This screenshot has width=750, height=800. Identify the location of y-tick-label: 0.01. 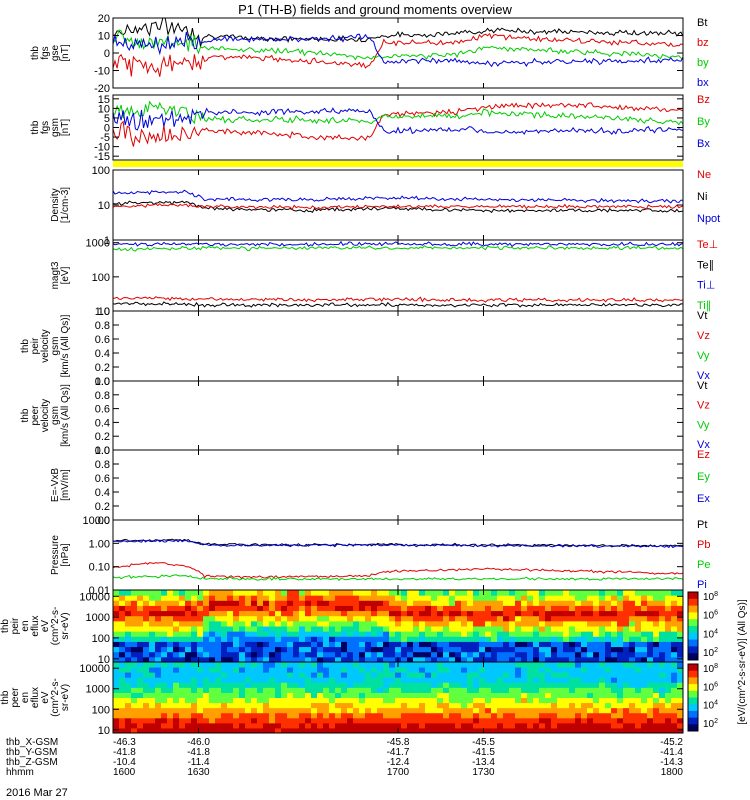
(99, 591).